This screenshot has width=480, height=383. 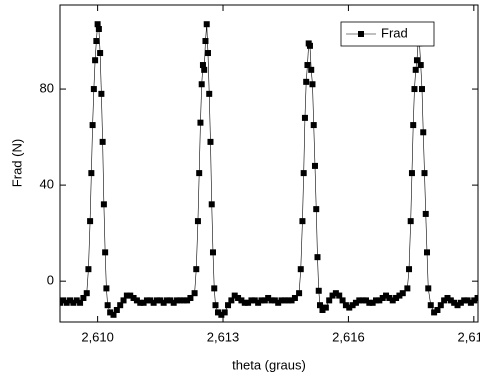 What do you see at coordinates (16, 163) in the screenshot?
I see `y-axis-label: Frad (N)` at bounding box center [16, 163].